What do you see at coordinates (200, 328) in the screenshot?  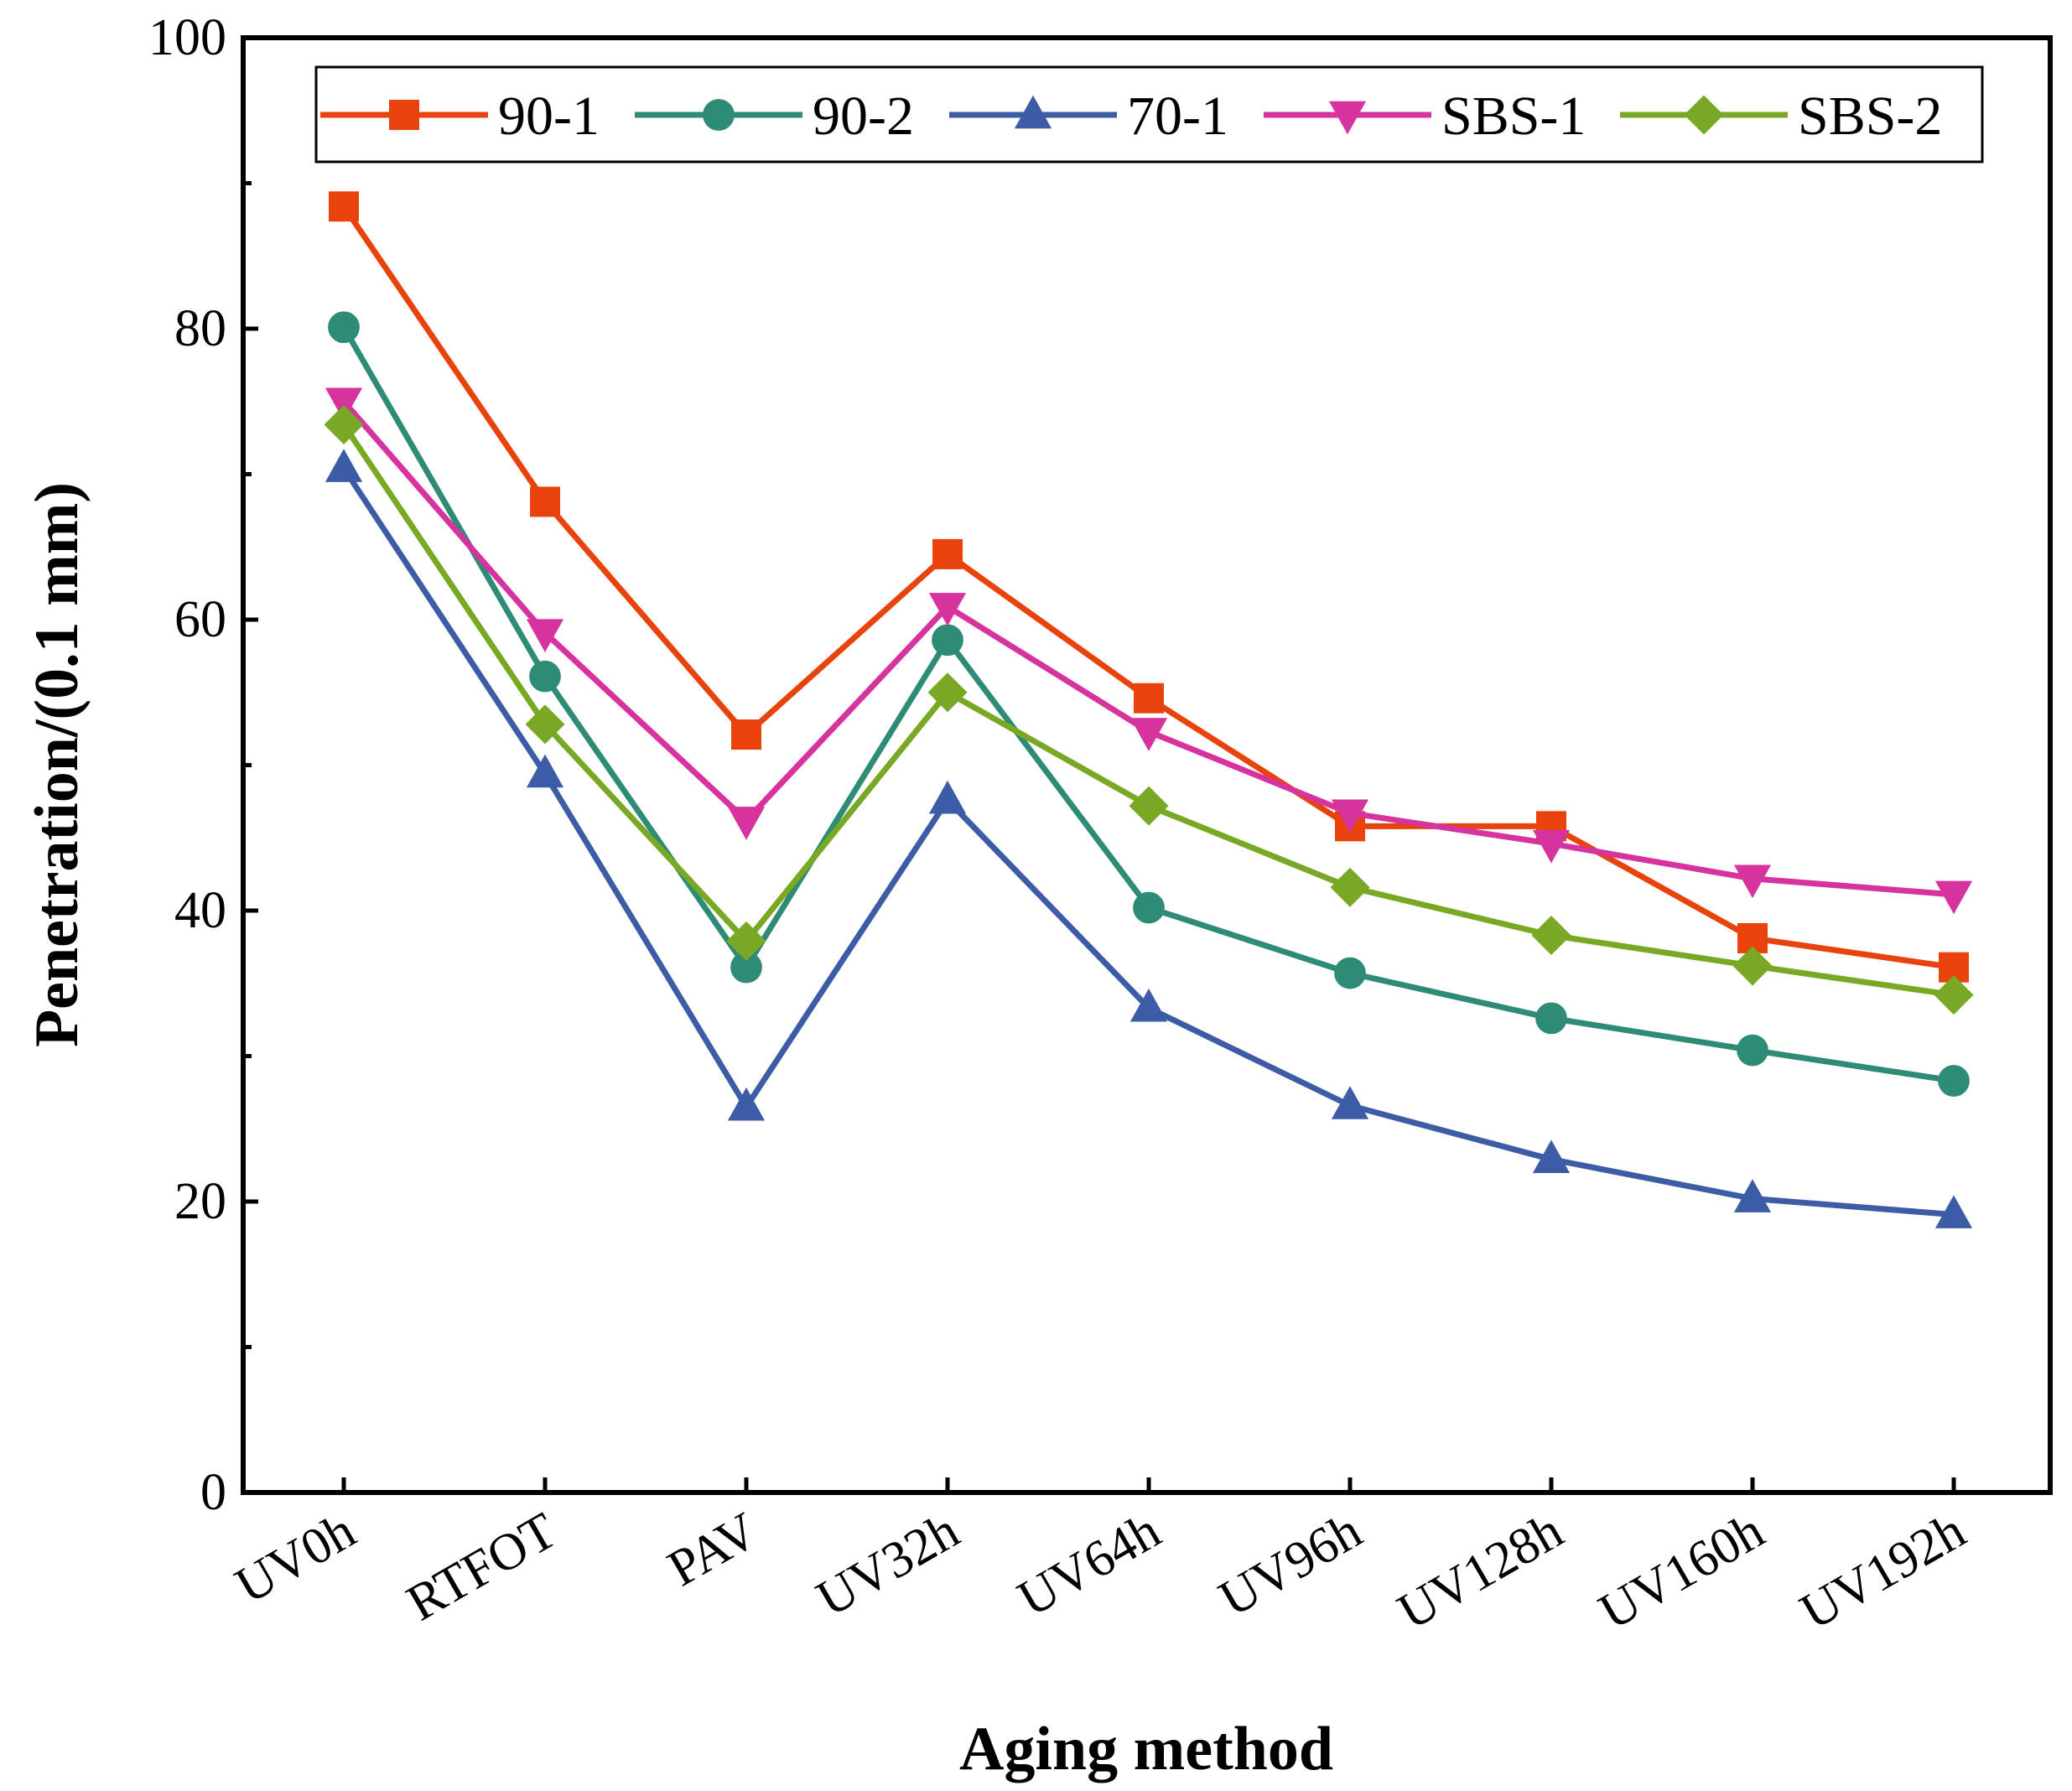 I see `y-tick-label: 80` at bounding box center [200, 328].